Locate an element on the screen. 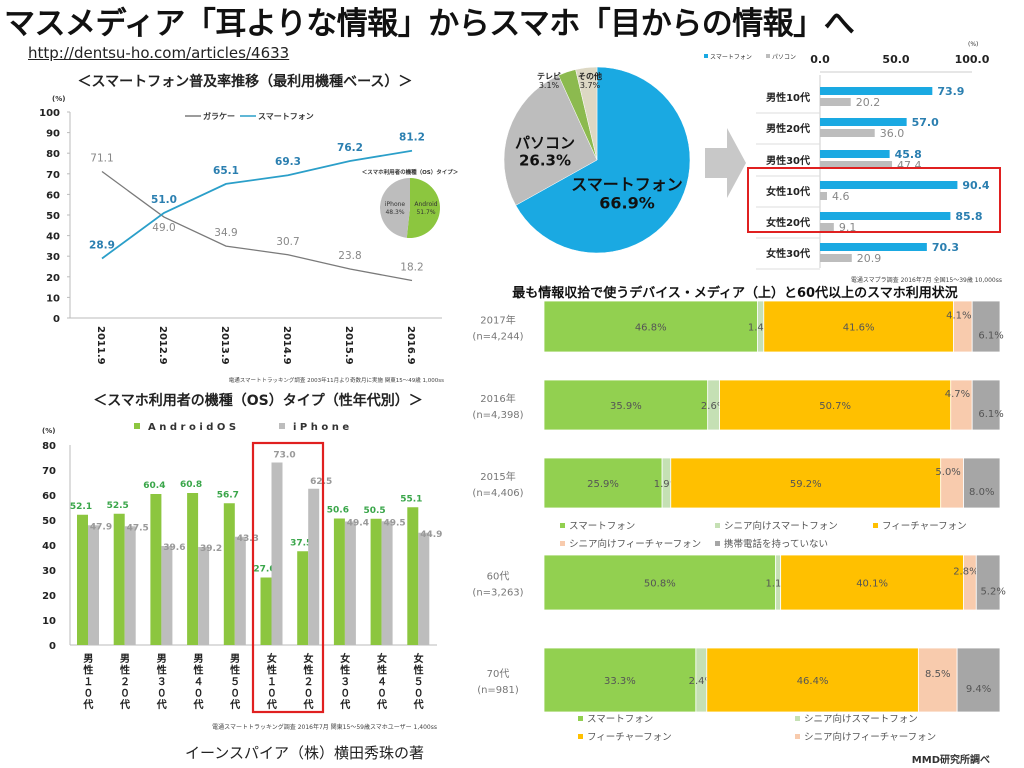  bar-pc is located at coordinates (835, 102).